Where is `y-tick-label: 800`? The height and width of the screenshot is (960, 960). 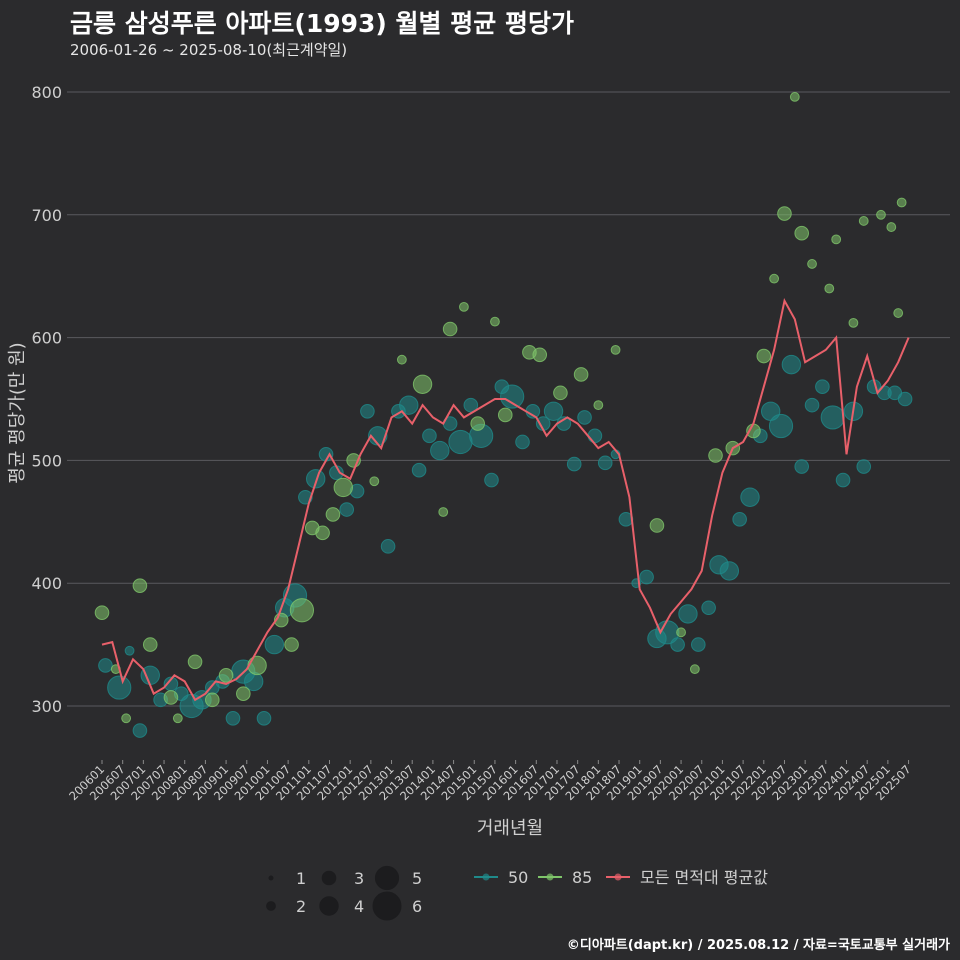
y-tick-label: 800 is located at coordinates (46, 92).